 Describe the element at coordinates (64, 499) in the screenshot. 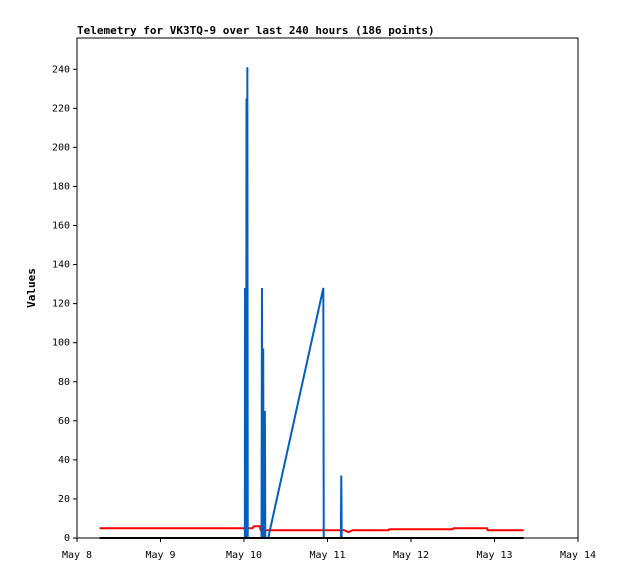

I see `y-tick-label: 20` at that location.